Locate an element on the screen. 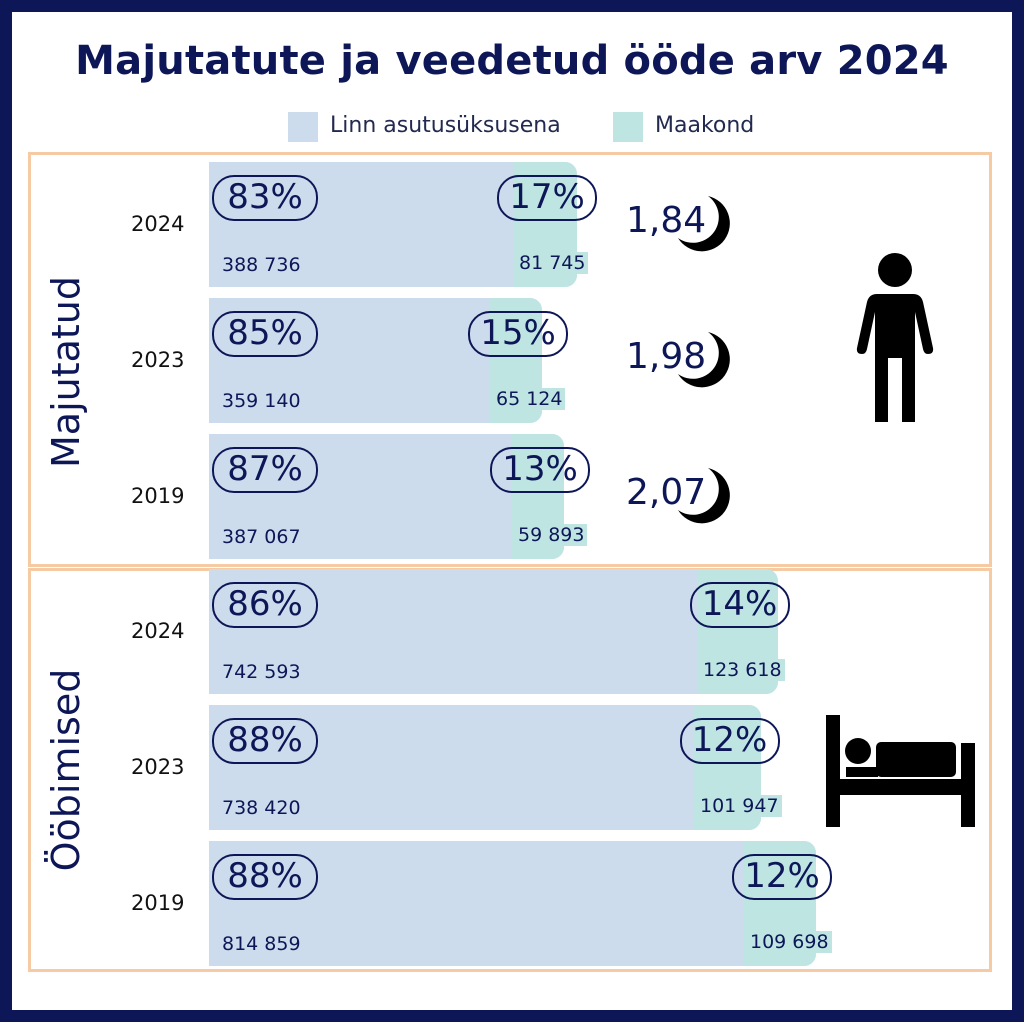 This screenshot has width=1024, height=1022. percent-label-city: 87% is located at coordinates (265, 470).